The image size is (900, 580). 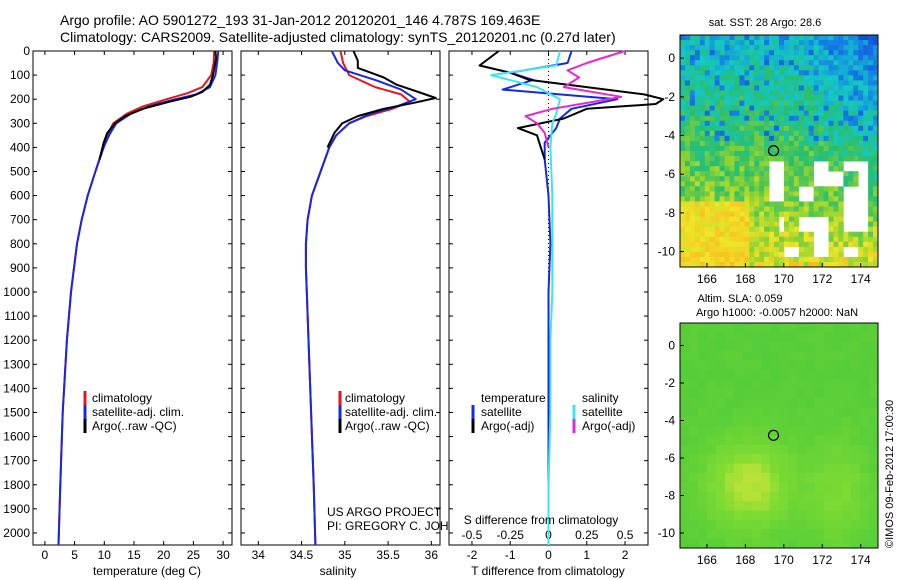 I want to click on y-tick-label: 0, so click(x=26, y=51).